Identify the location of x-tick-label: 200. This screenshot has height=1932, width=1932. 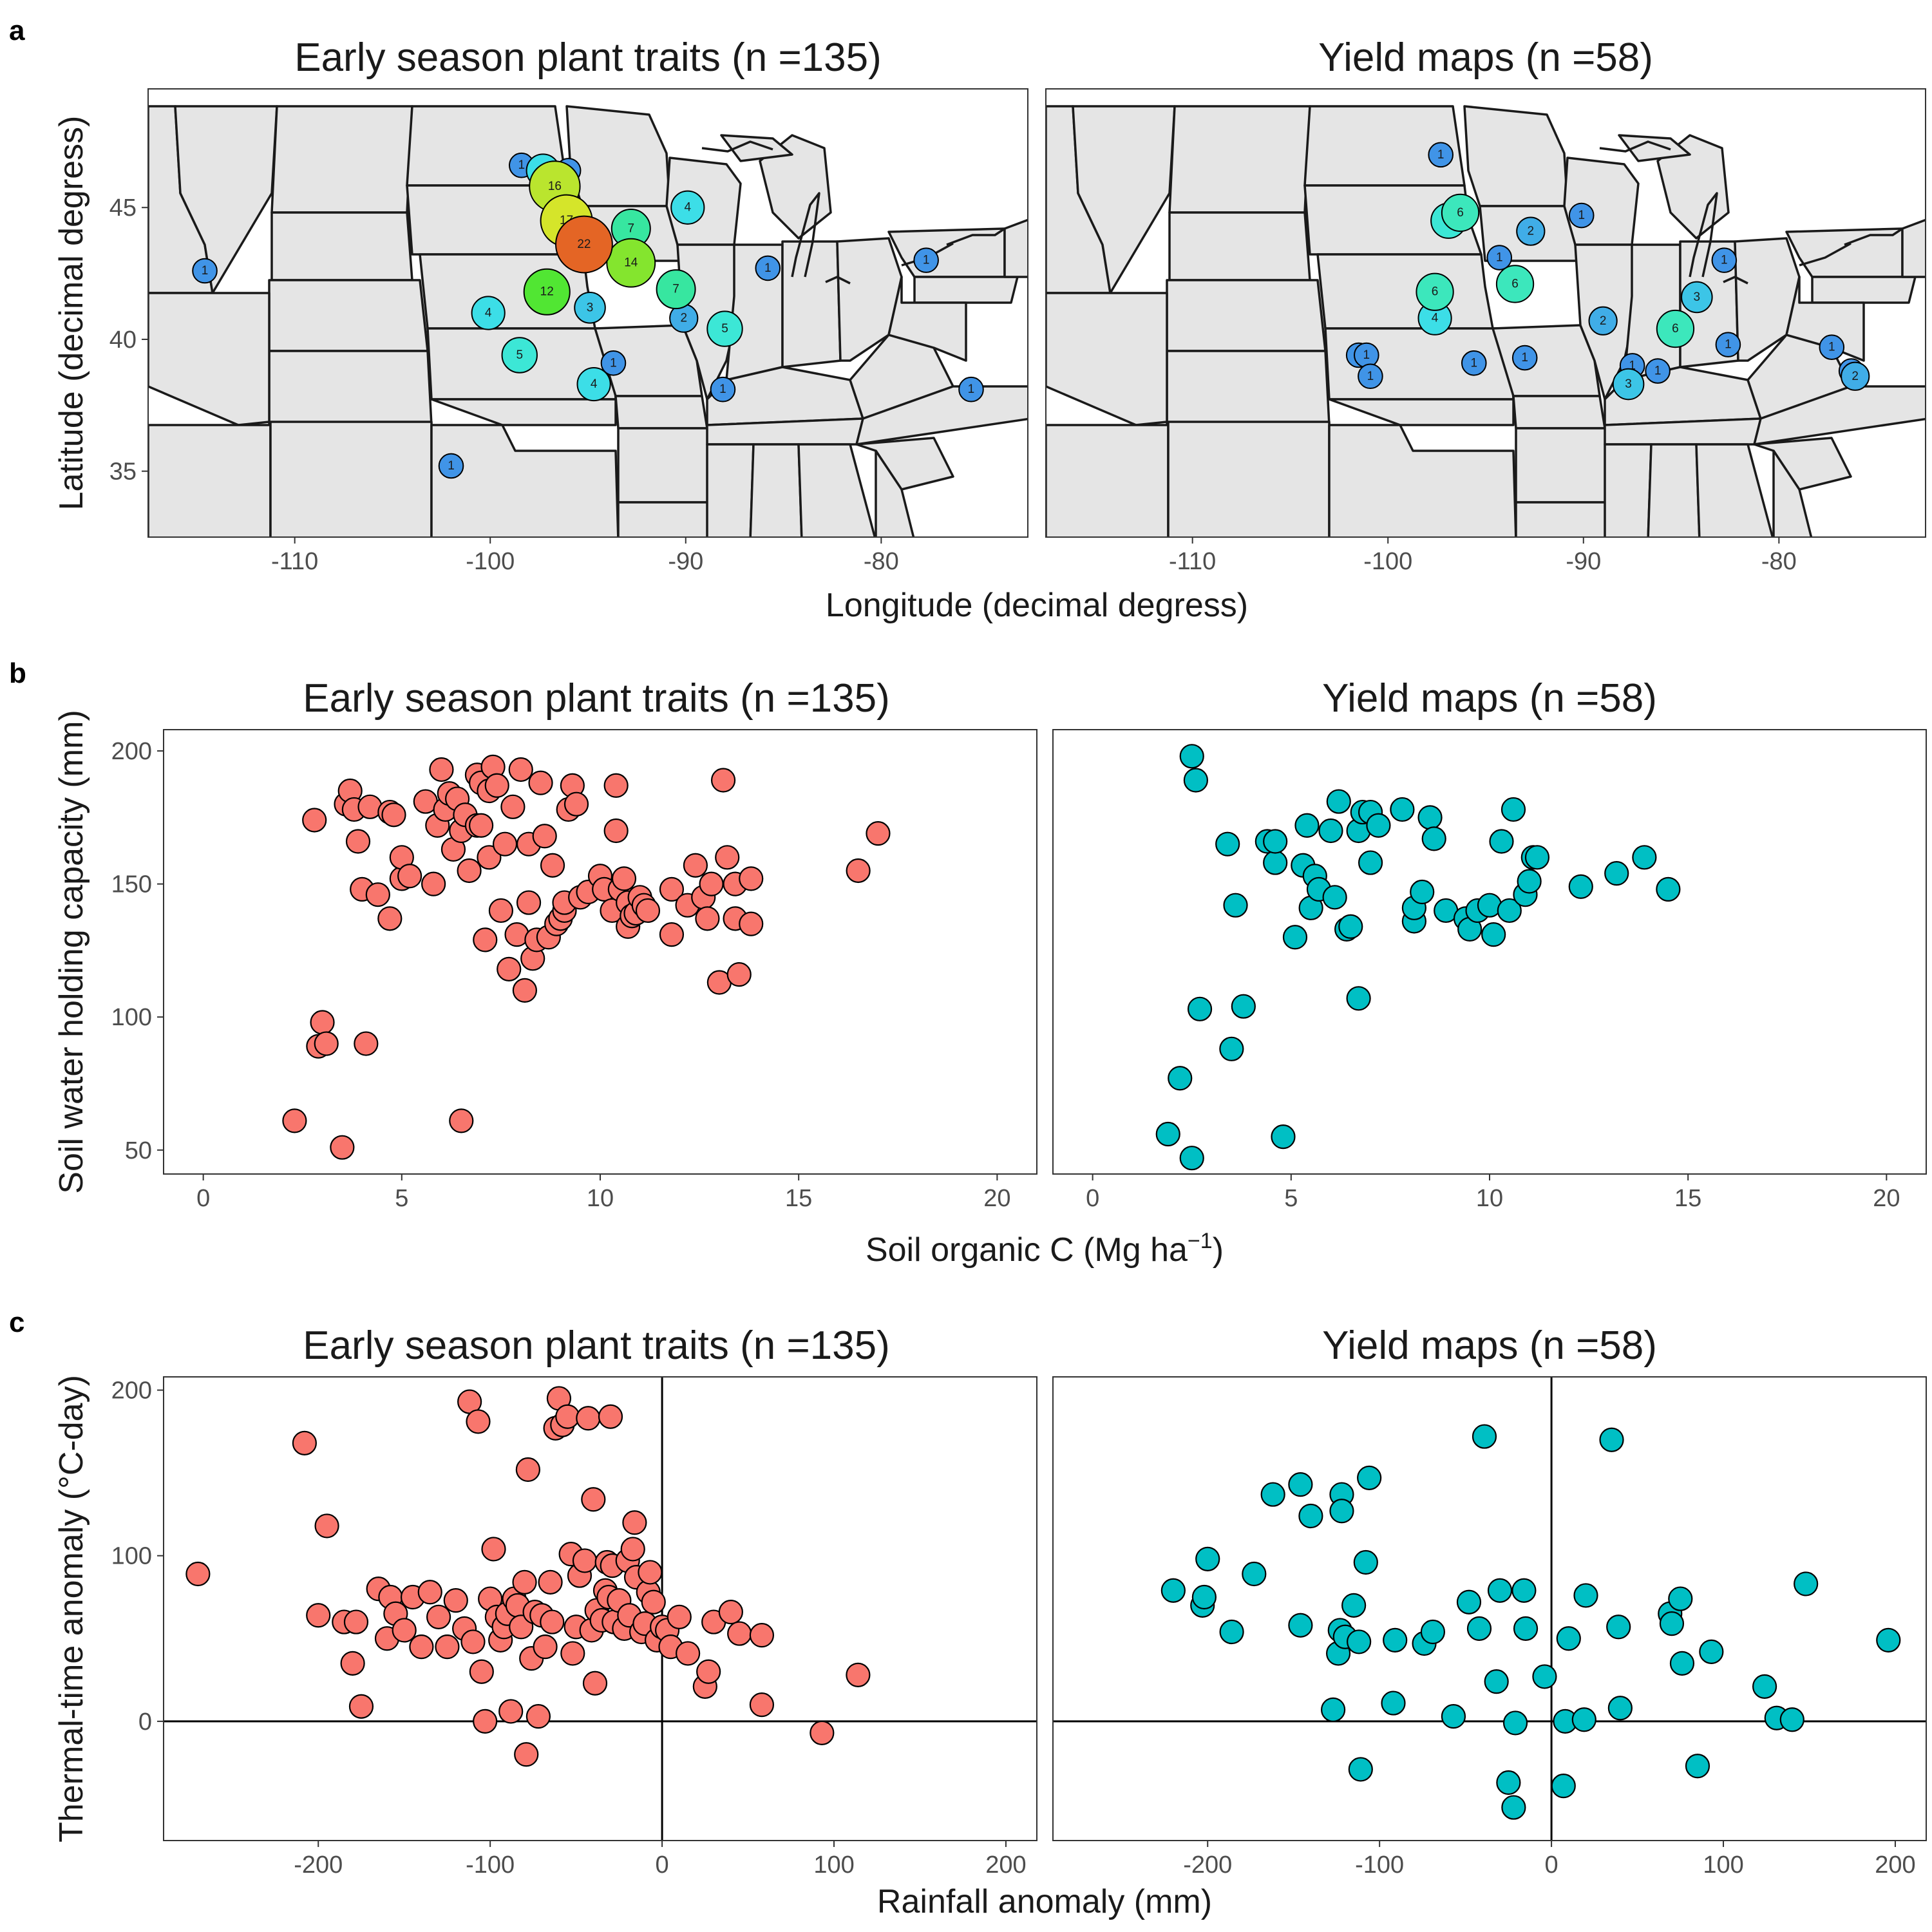
(1895, 1865).